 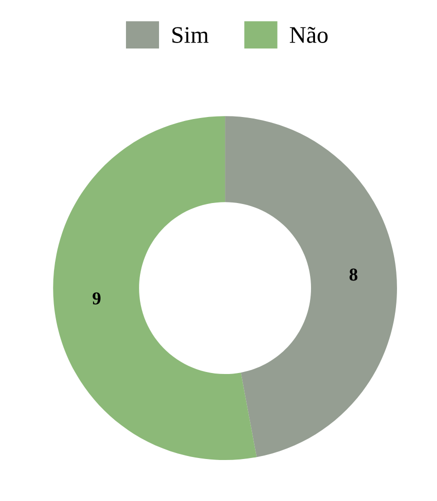 What do you see at coordinates (354, 274) in the screenshot?
I see `data-label: 8` at bounding box center [354, 274].